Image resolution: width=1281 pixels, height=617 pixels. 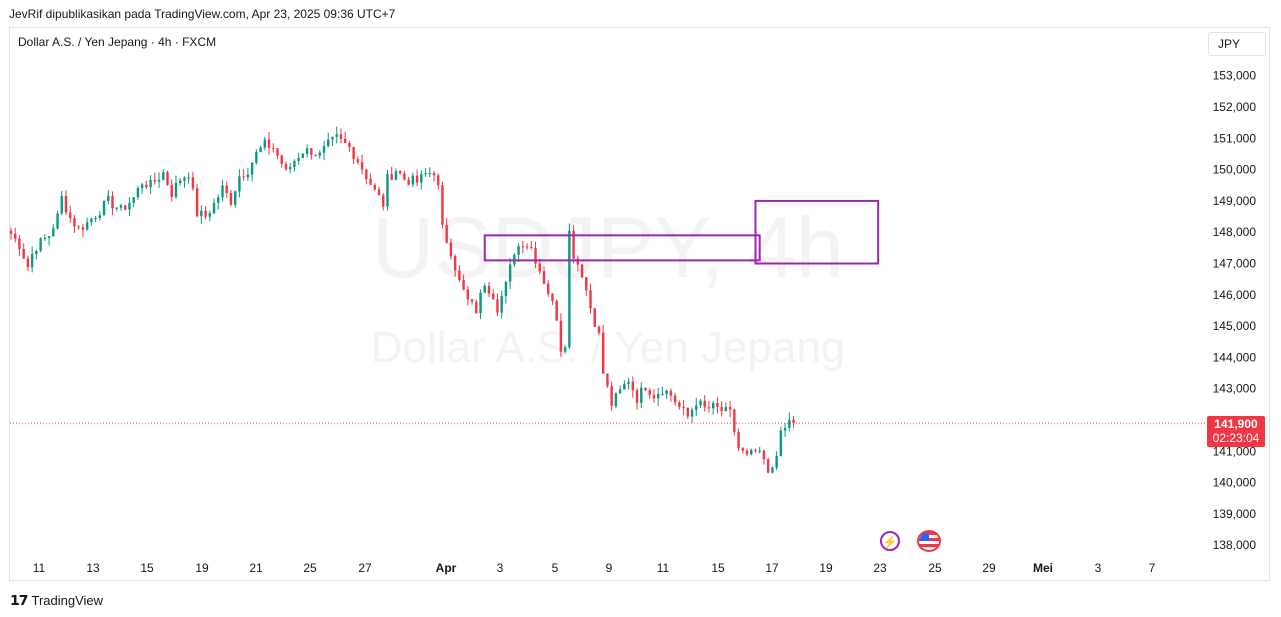 What do you see at coordinates (19, 600) in the screenshot?
I see `tradingview-logo-icon: 𝟭𝟳` at bounding box center [19, 600].